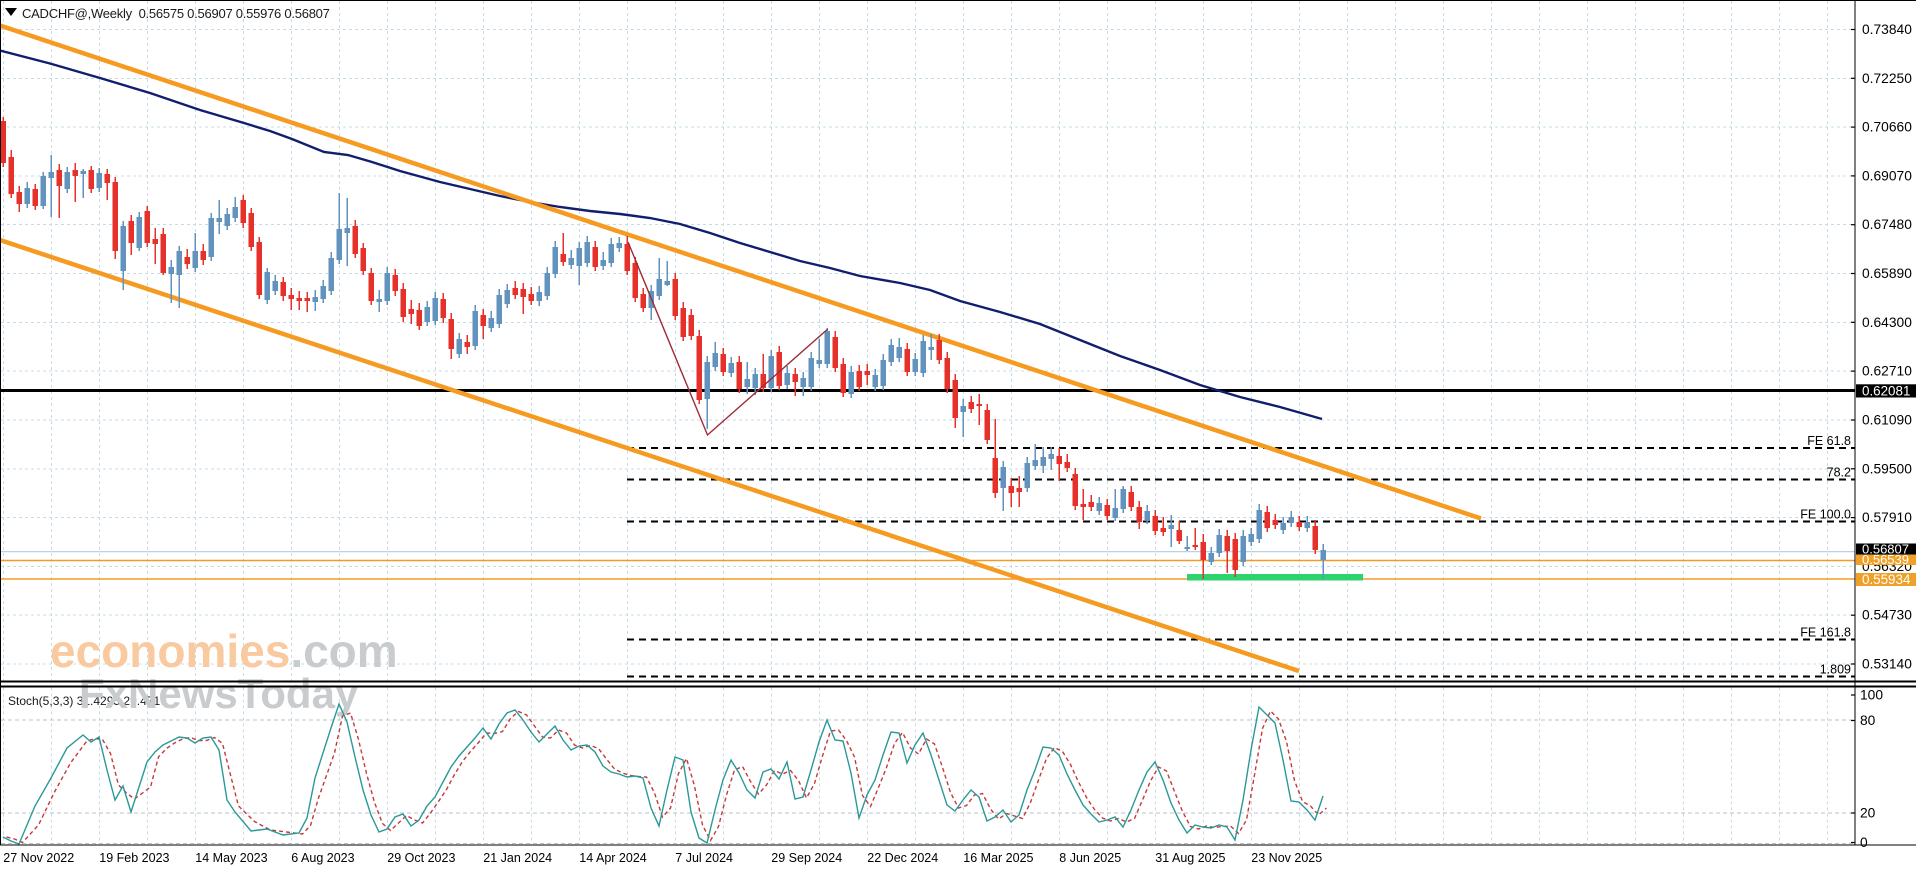 The width and height of the screenshot is (1916, 874). I want to click on svg-text: 0.62081, so click(1886, 391).